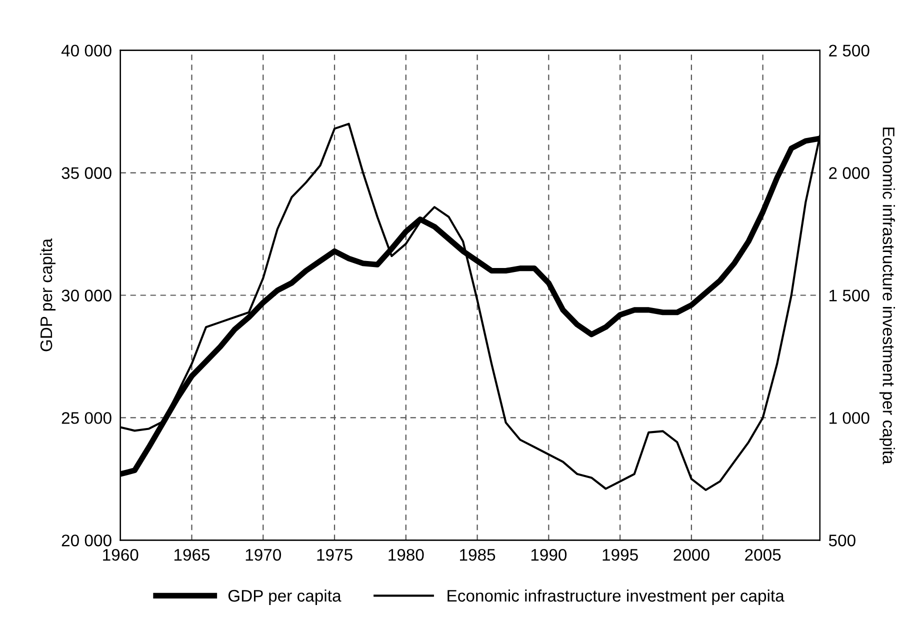  Describe the element at coordinates (87, 173) in the screenshot. I see `y-tick-label: 35 000` at that location.